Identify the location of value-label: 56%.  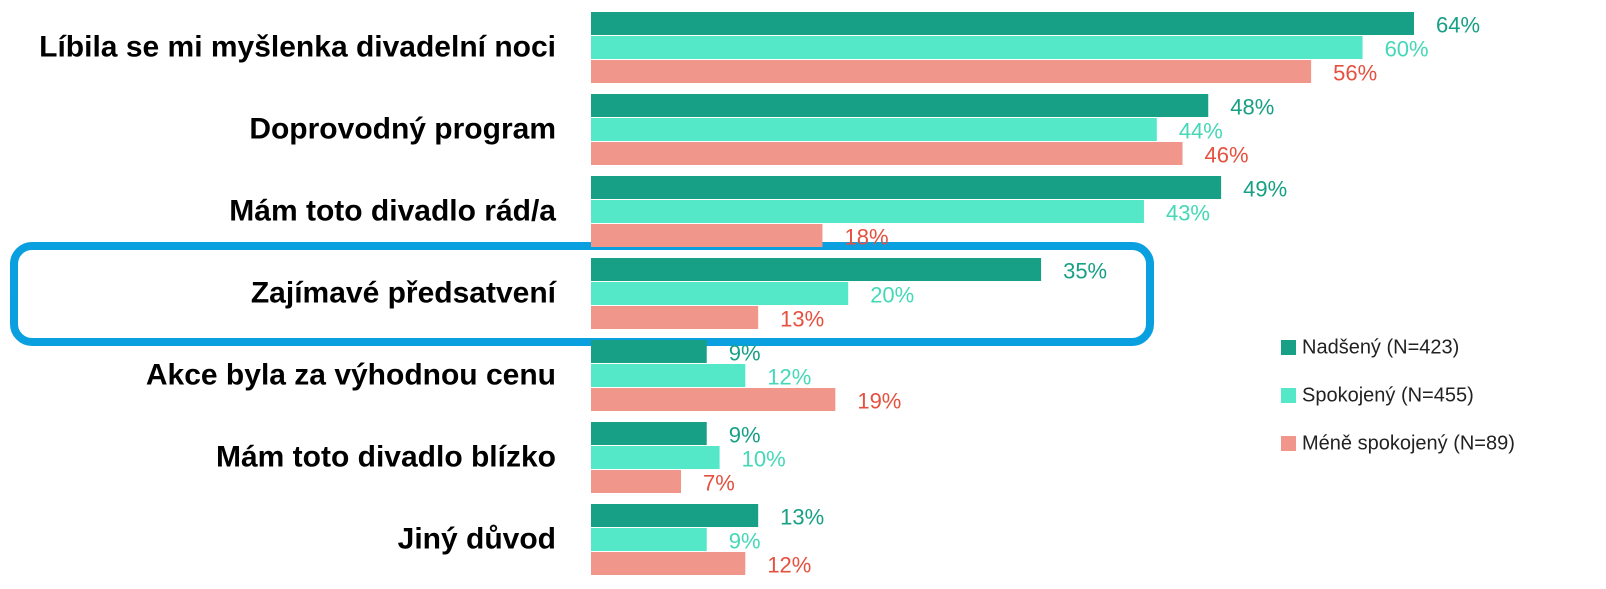
(1355, 72).